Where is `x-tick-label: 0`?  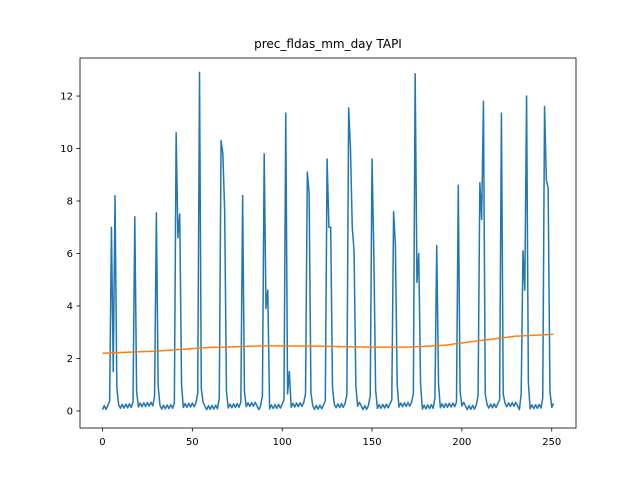
x-tick-label: 0 is located at coordinates (102, 442).